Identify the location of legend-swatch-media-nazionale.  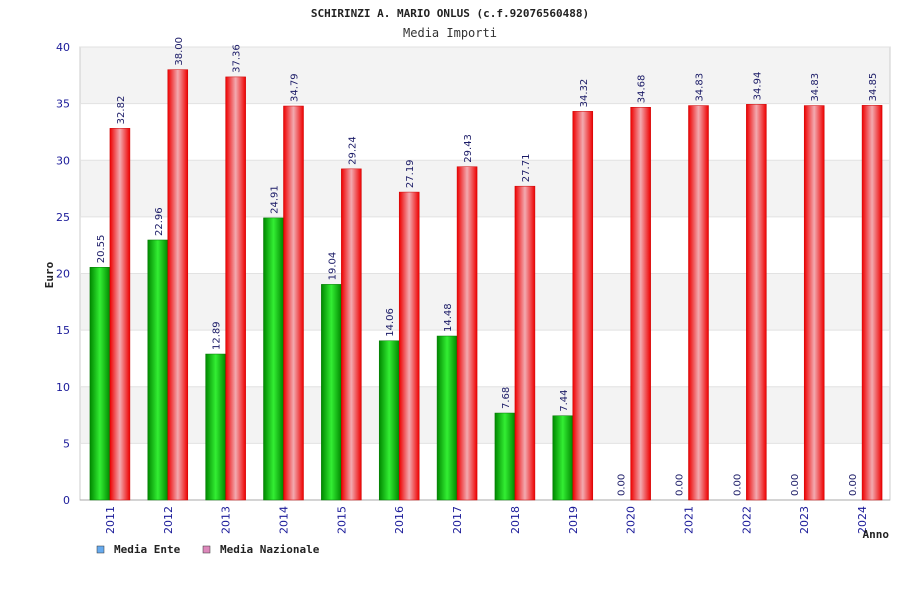
(206, 549).